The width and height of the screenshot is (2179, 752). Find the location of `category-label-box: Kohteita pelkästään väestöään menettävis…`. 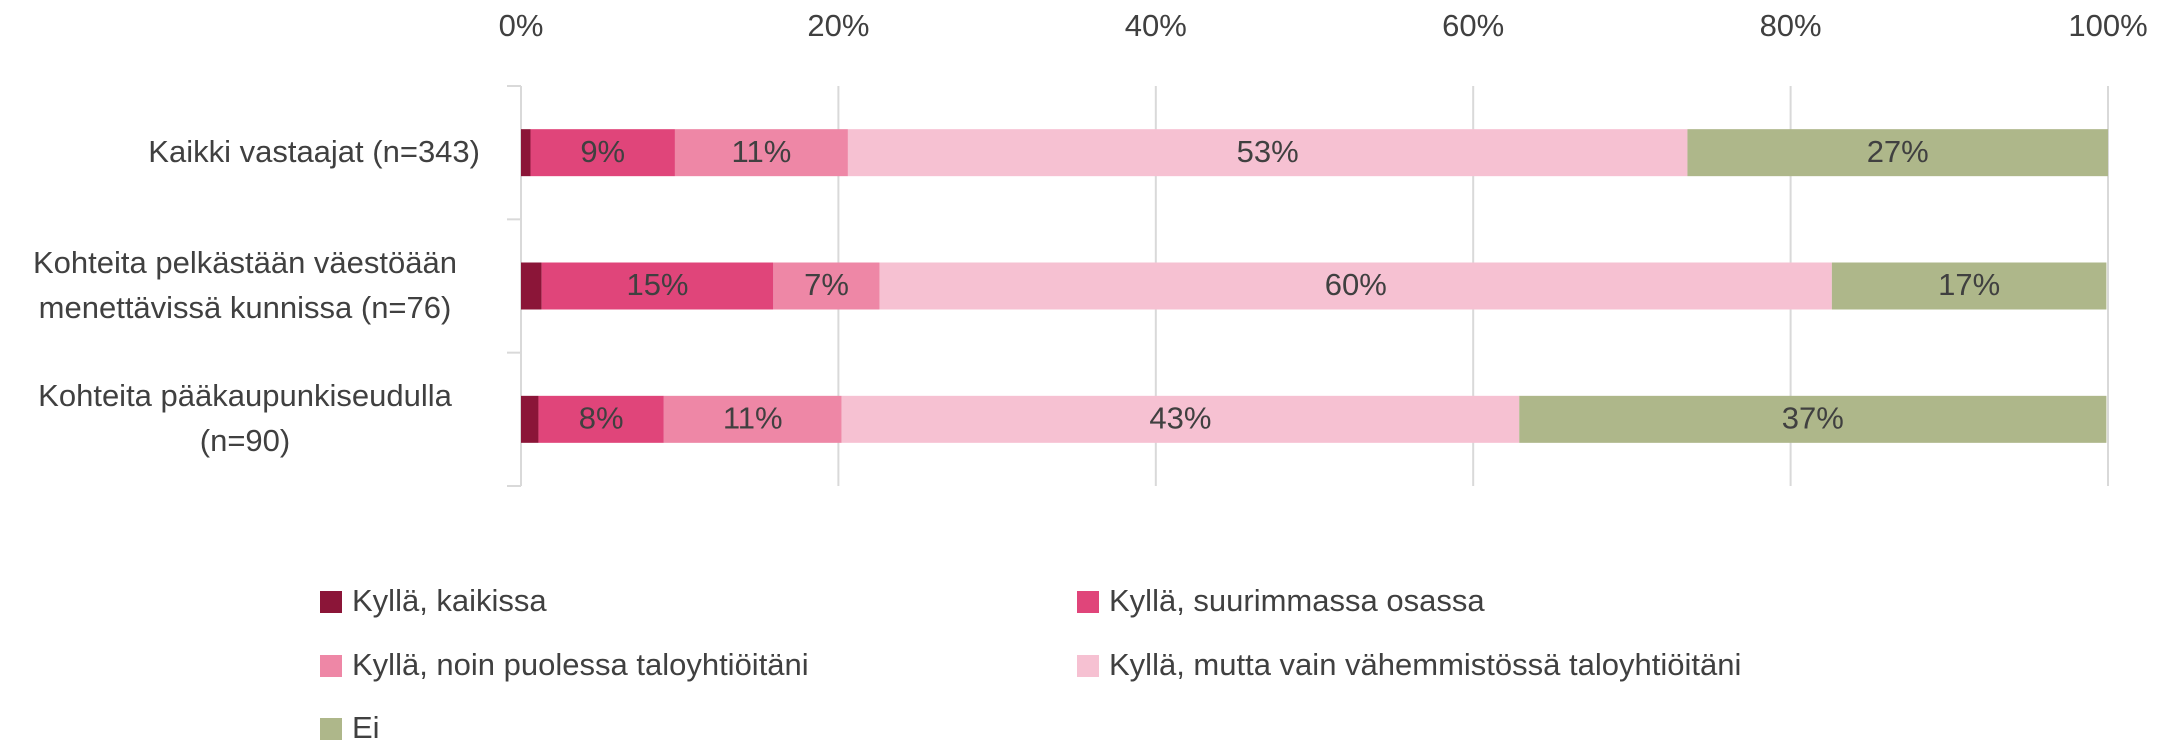

category-label-box: Kohteita pelkästään väestöään menettävis… is located at coordinates (245, 286).